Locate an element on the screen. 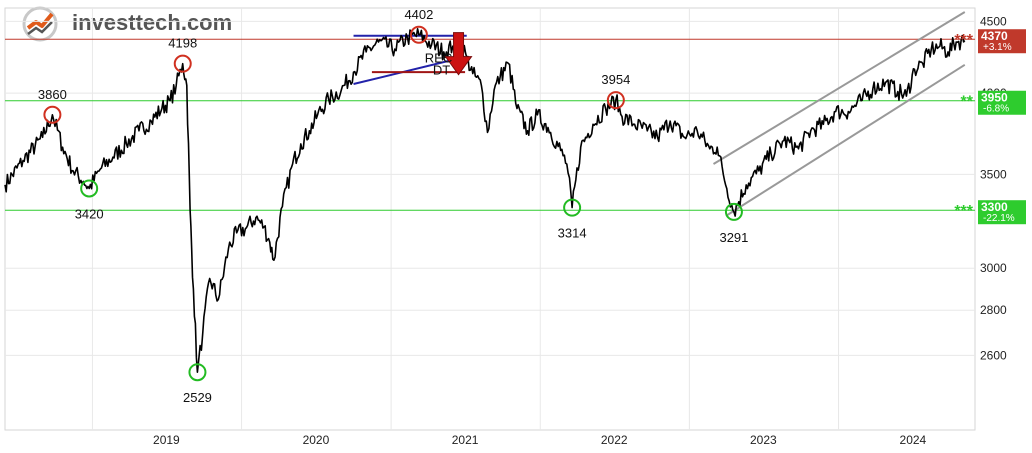 The width and height of the screenshot is (1032, 453). turning-point-label: 3314 is located at coordinates (572, 233).